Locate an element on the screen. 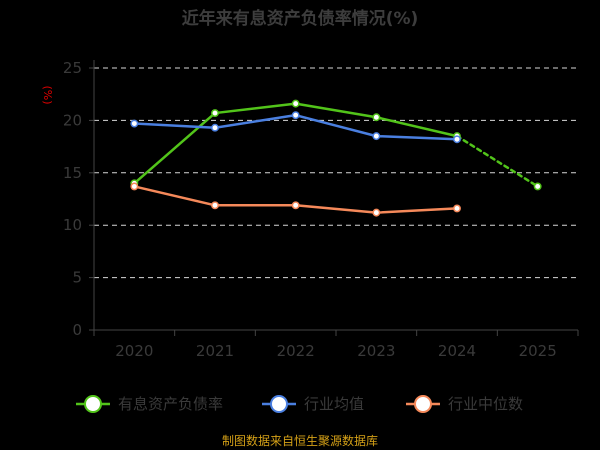 This screenshot has height=450, width=600. y-tick-5: 5 is located at coordinates (77, 278).